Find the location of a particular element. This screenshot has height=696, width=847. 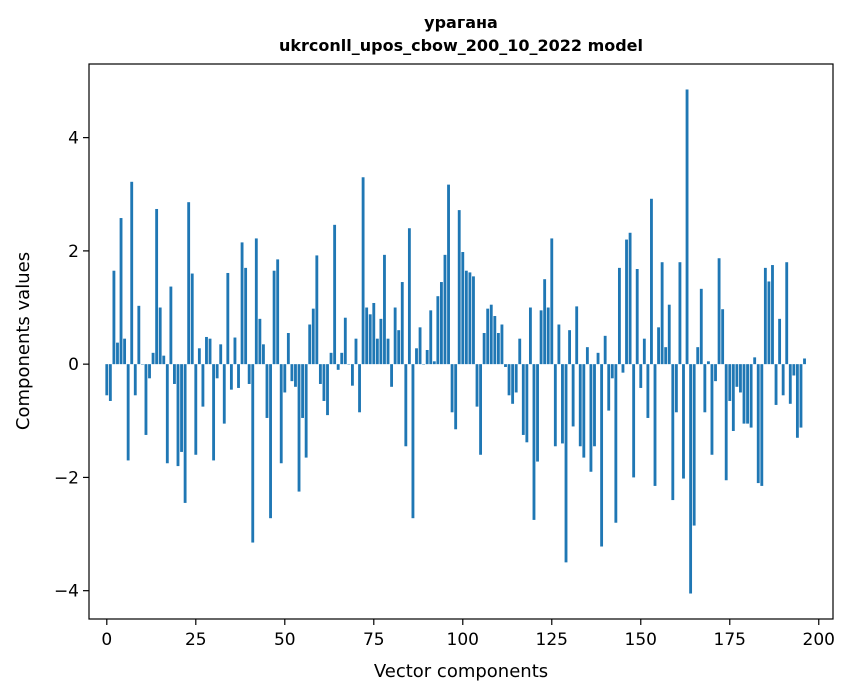

x-tick-label: 75 is located at coordinates (374, 640).